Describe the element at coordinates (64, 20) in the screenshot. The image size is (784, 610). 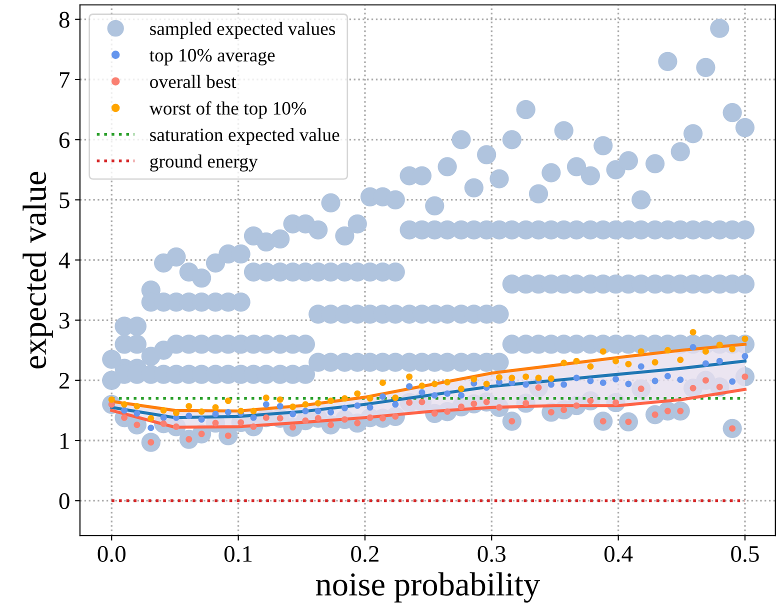
I see `y-tick-label: 8` at that location.